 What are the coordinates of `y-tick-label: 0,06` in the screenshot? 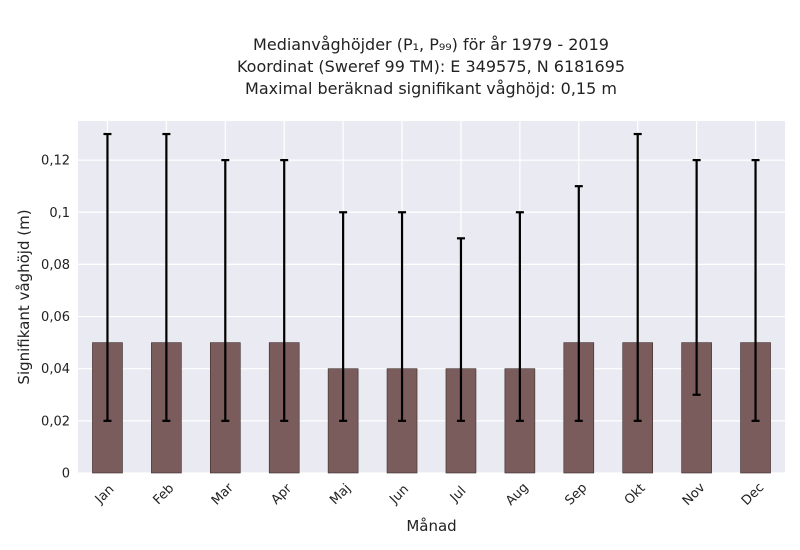 It's located at (55, 317).